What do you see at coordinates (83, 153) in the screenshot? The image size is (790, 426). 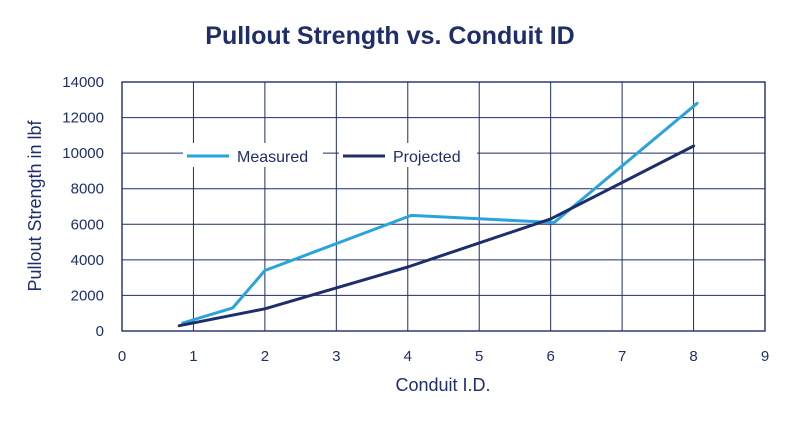 I see `y-tick-label: 10000` at bounding box center [83, 153].